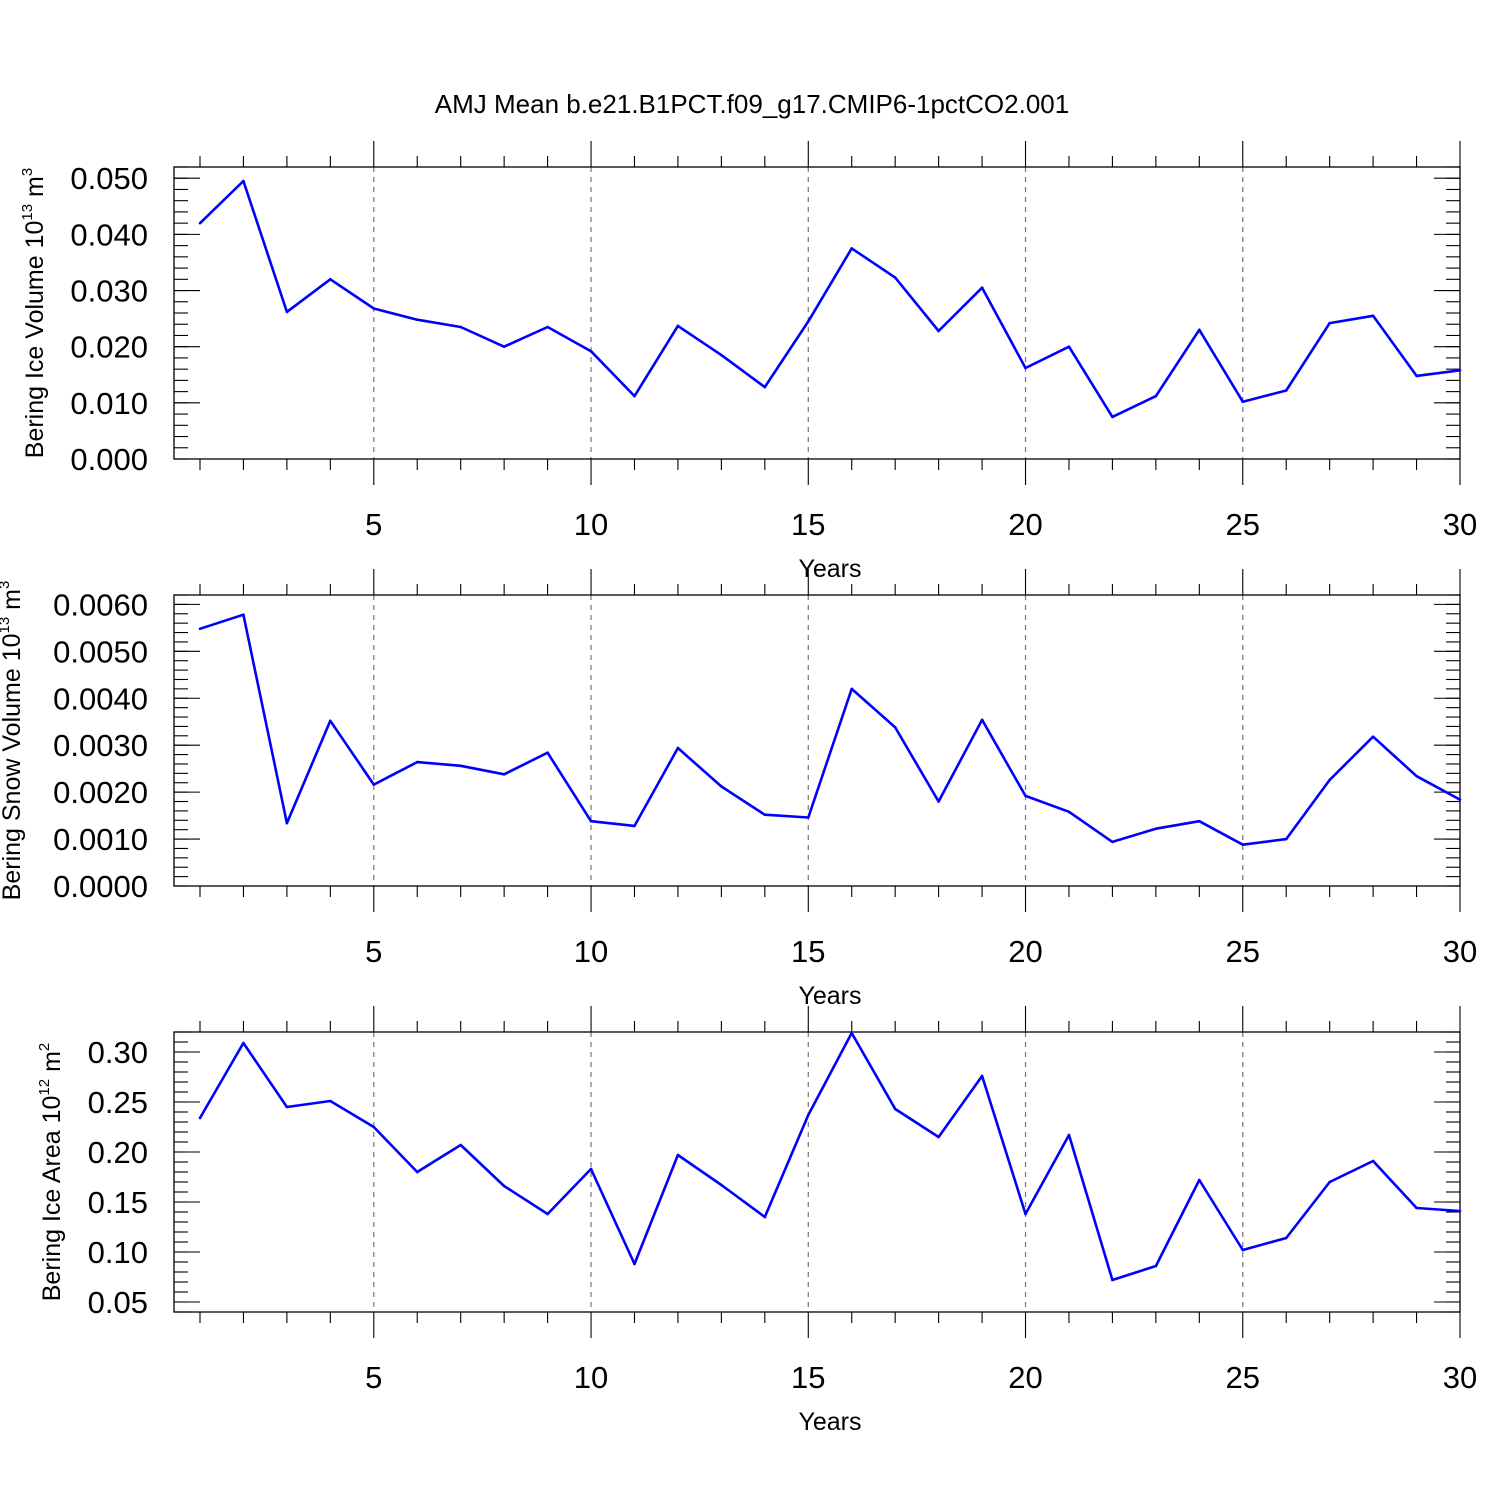 The image size is (1500, 1500). I want to click on y-axis-label: Bering Snow Volume 1013 m3, so click(13, 741).